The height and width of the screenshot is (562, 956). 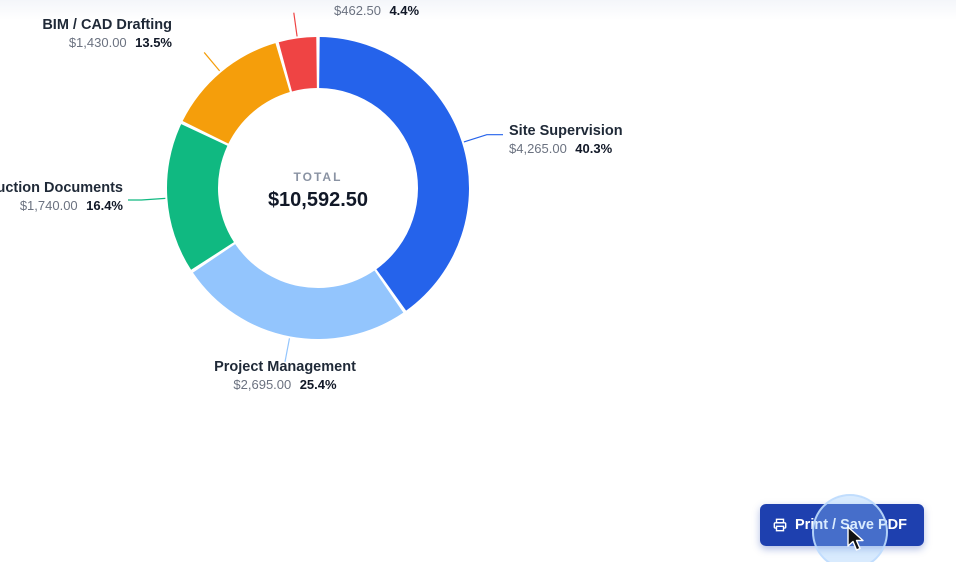 I want to click on svg-text: $4,265.00 40.3%, so click(x=561, y=148).